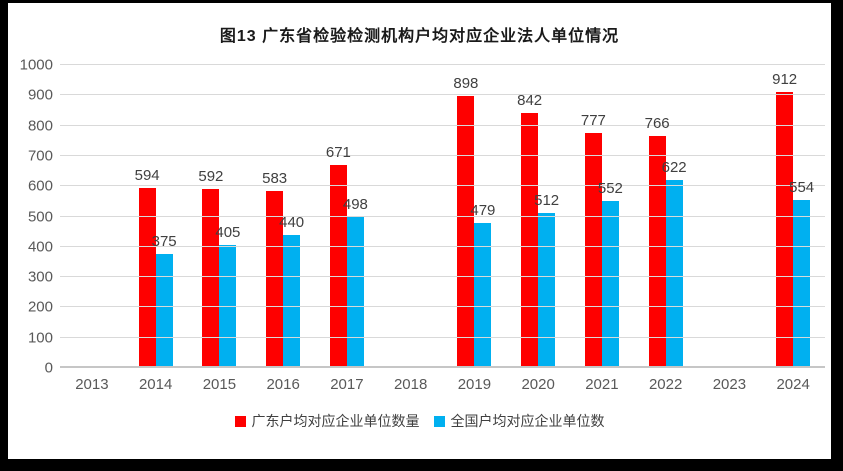 The width and height of the screenshot is (843, 471). Describe the element at coordinates (155, 384) in the screenshot. I see `x-tick-2014: 2014` at that location.